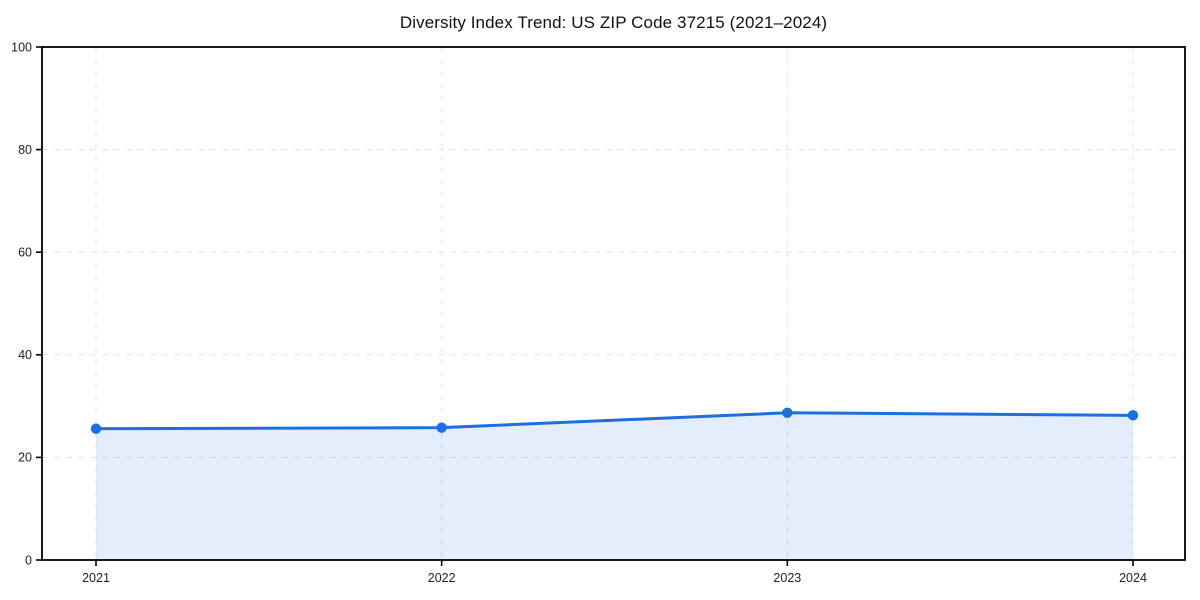 Image resolution: width=1200 pixels, height=600 pixels. What do you see at coordinates (25, 150) in the screenshot?
I see `y-tick-label: 80` at bounding box center [25, 150].